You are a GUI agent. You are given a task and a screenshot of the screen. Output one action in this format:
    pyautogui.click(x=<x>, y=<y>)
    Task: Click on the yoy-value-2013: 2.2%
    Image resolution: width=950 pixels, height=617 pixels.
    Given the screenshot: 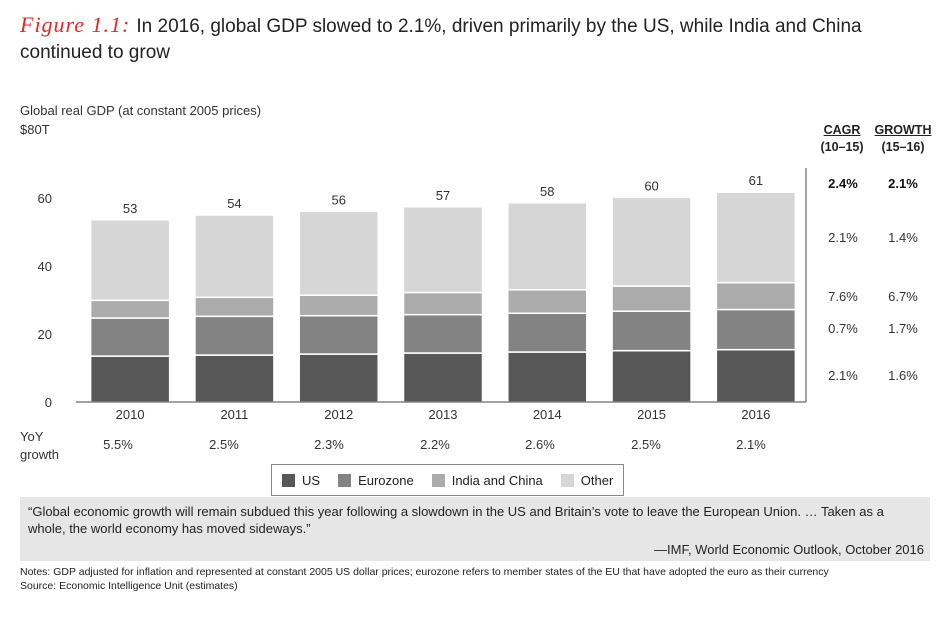 What is the action you would take?
    pyautogui.click(x=435, y=444)
    